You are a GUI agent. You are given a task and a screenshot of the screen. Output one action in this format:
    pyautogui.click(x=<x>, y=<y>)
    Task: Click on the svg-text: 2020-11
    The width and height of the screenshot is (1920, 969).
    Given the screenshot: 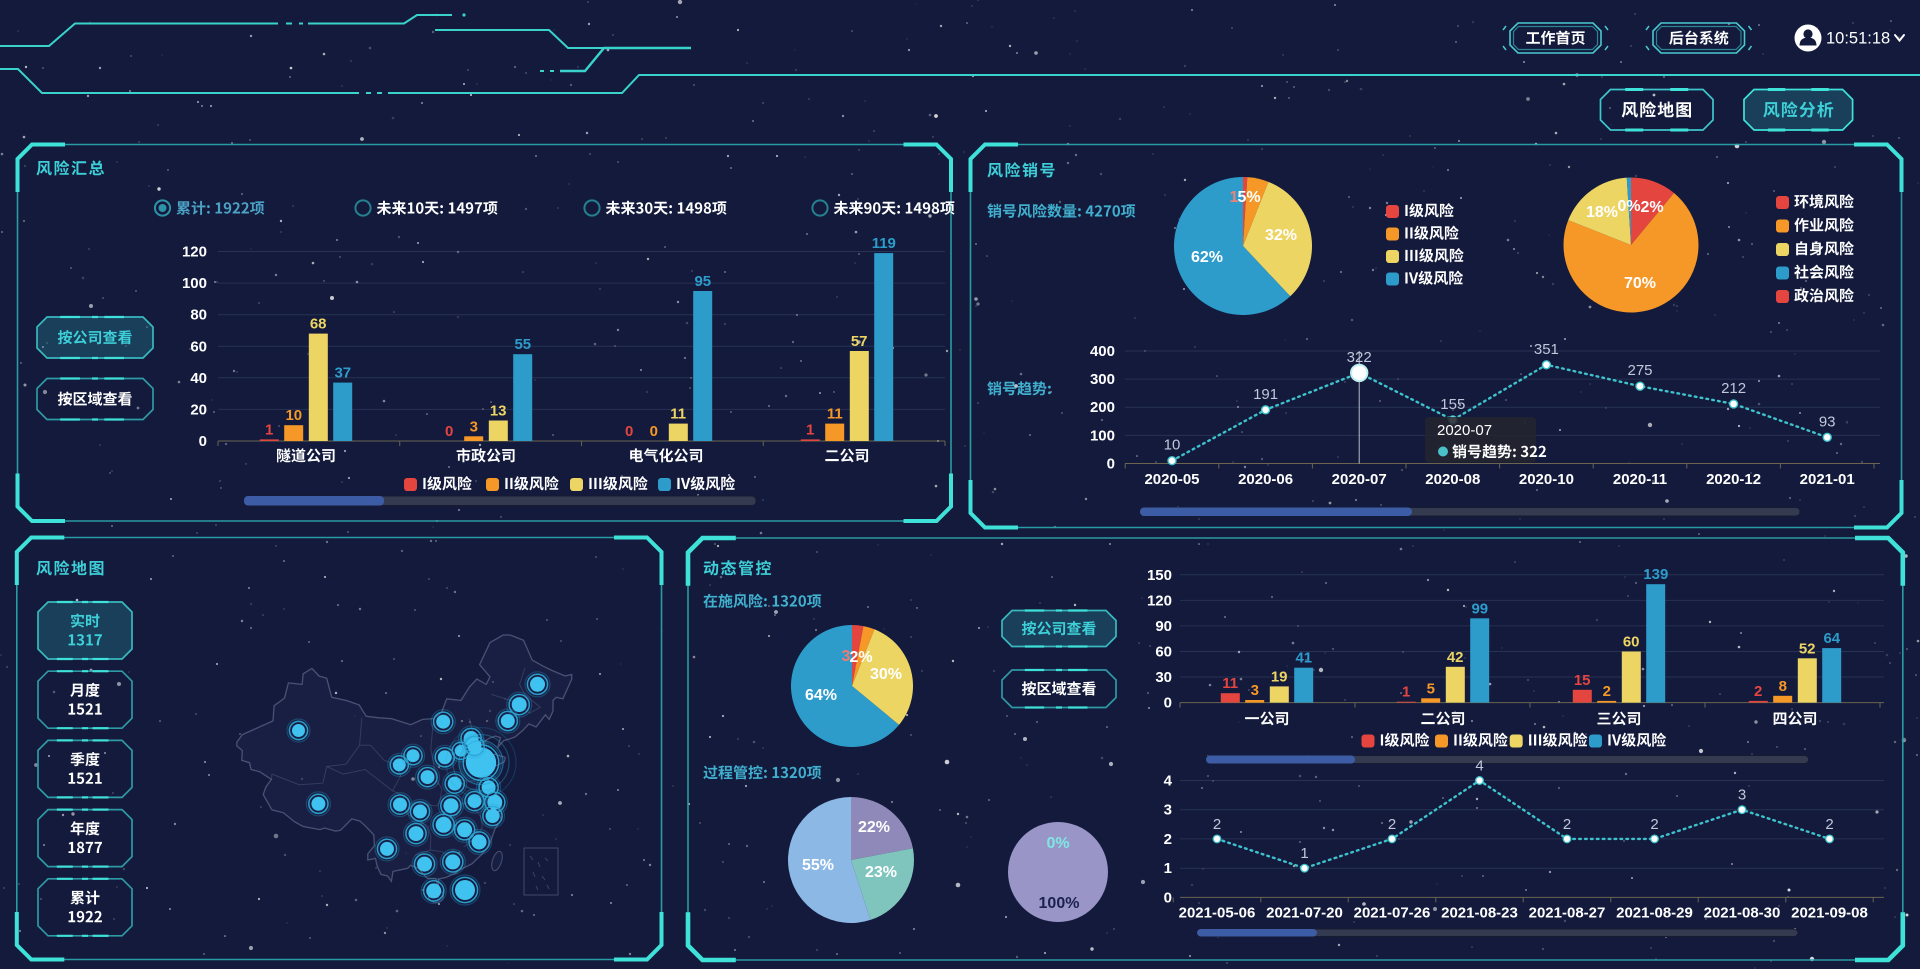 What is the action you would take?
    pyautogui.click(x=1640, y=479)
    